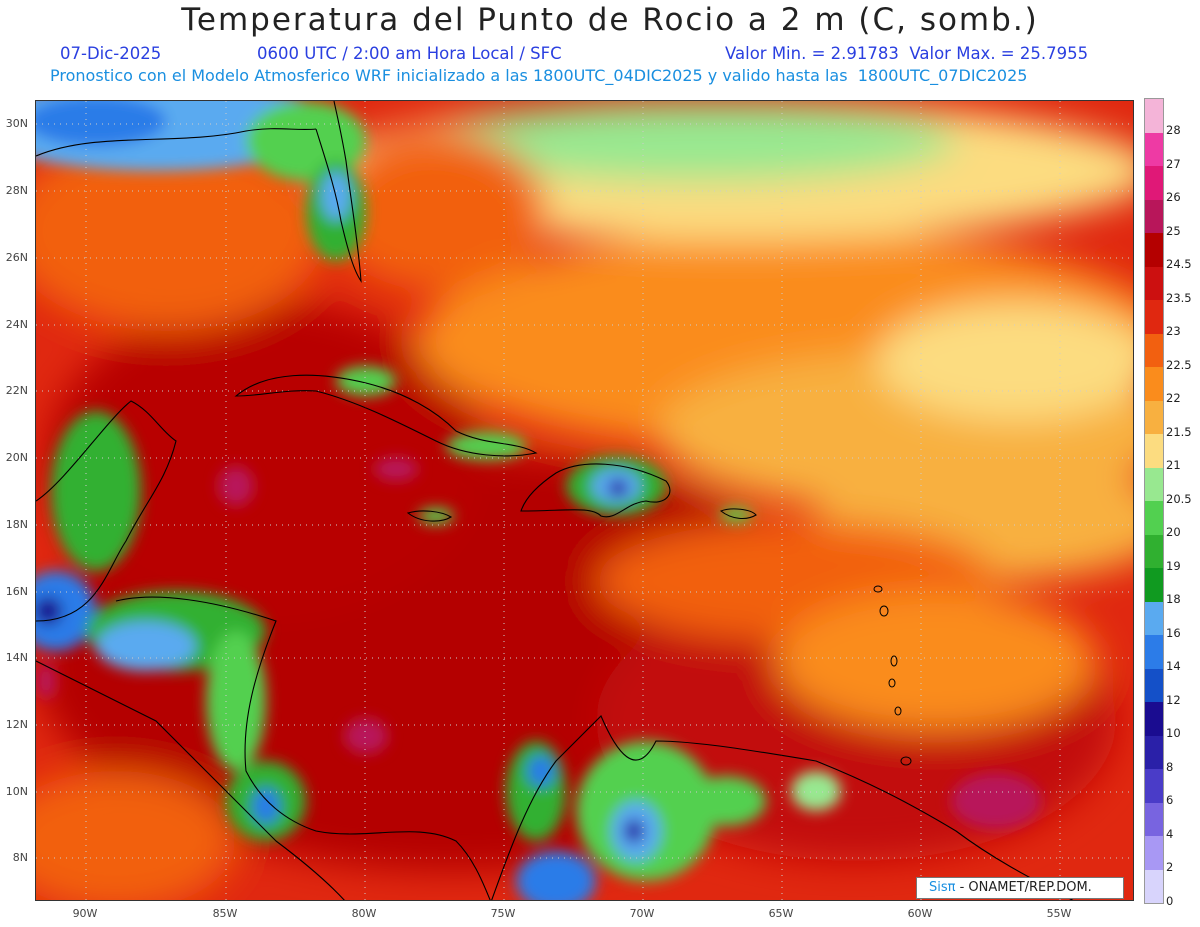 The height and width of the screenshot is (927, 1200). I want to click on colorbar-label: 23.5, so click(1179, 297).